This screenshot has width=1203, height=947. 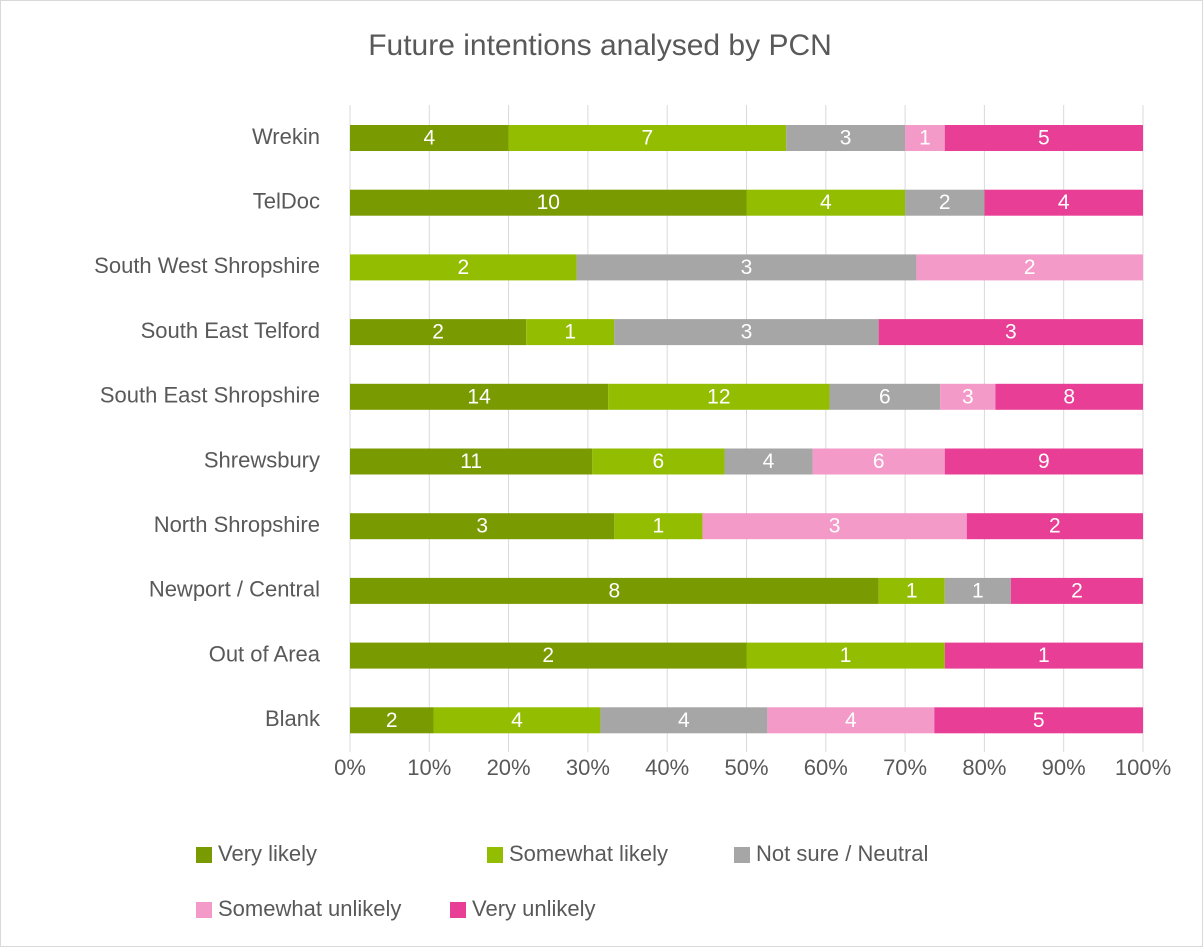 What do you see at coordinates (267, 853) in the screenshot?
I see `legend-label: Very likely` at bounding box center [267, 853].